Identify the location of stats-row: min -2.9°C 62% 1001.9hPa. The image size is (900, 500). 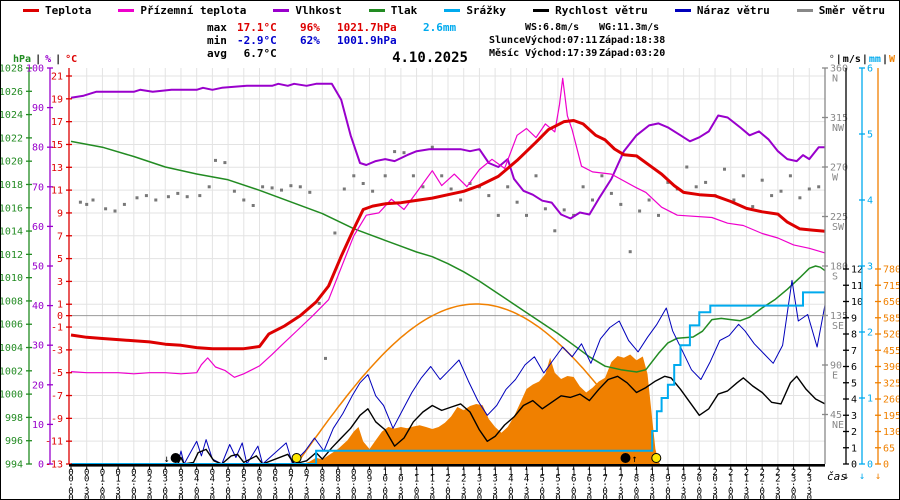
(345, 40).